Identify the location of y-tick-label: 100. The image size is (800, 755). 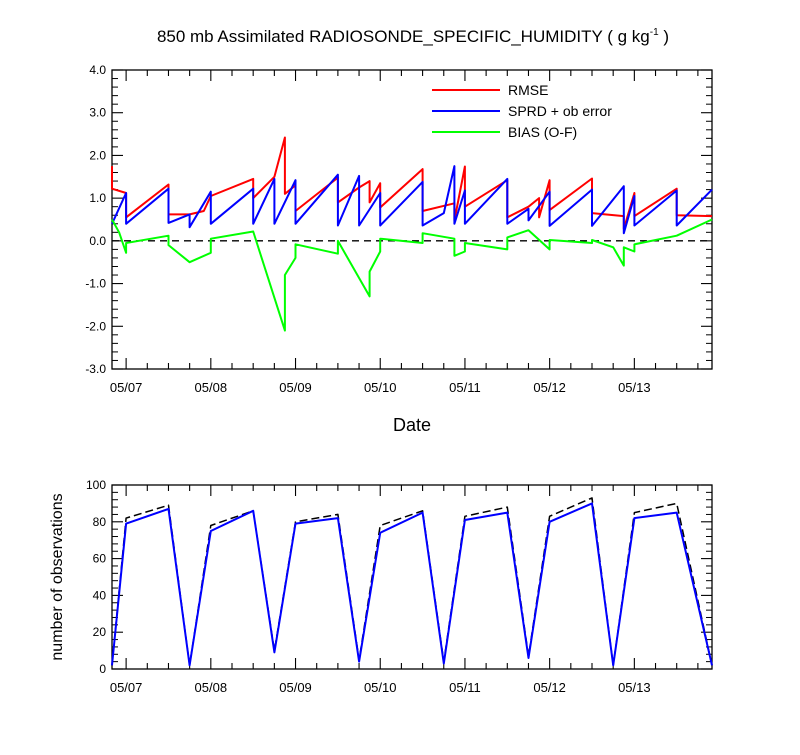
(96, 485).